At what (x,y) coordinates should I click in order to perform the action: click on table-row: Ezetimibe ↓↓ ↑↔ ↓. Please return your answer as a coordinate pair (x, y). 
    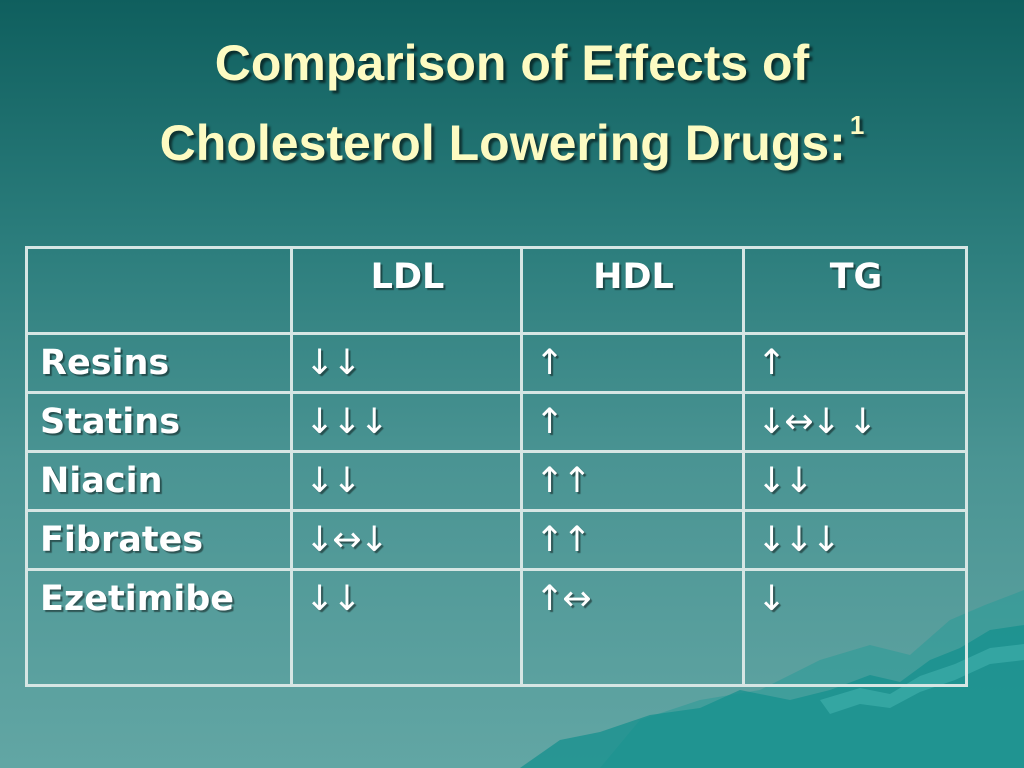
    Looking at the image, I should click on (496, 627).